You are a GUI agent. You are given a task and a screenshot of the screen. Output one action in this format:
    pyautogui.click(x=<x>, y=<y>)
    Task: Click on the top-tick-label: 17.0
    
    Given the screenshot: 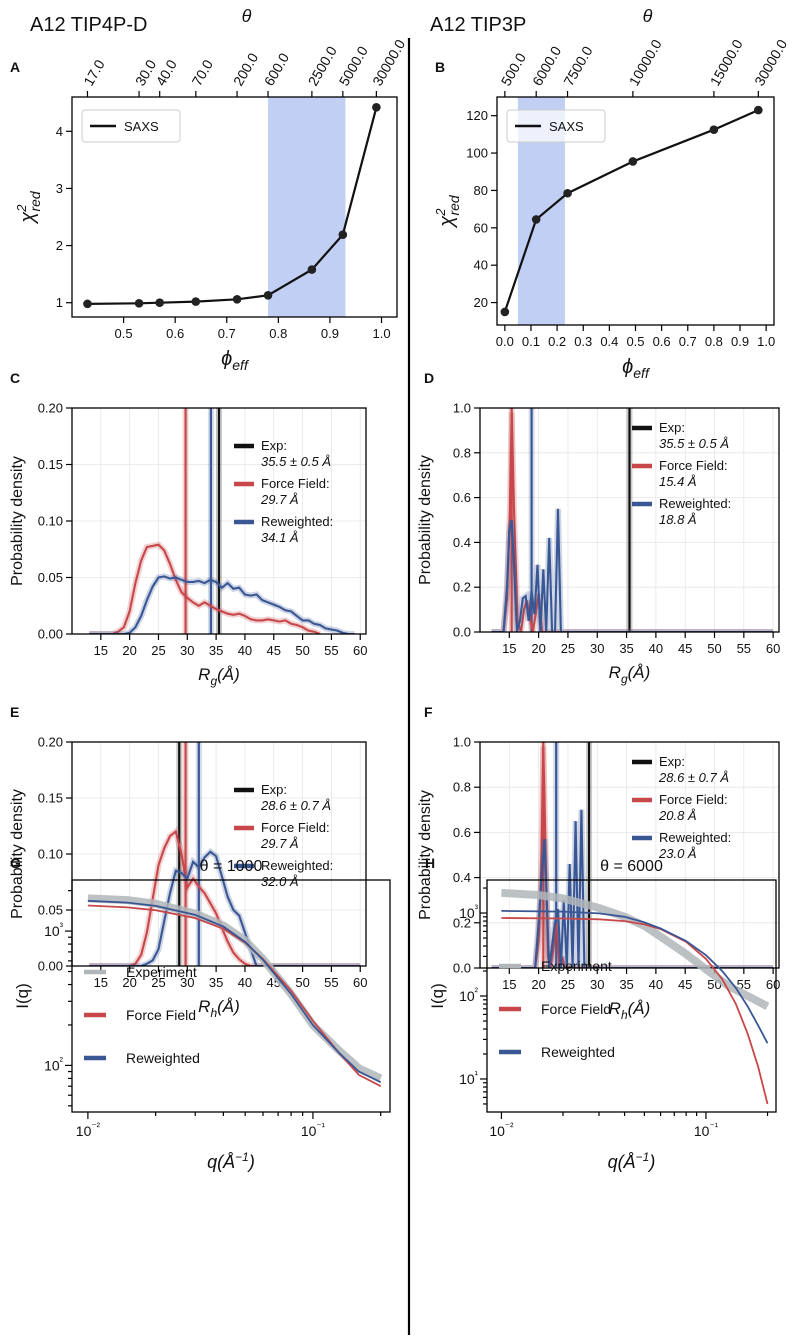 What is the action you would take?
    pyautogui.click(x=94, y=73)
    